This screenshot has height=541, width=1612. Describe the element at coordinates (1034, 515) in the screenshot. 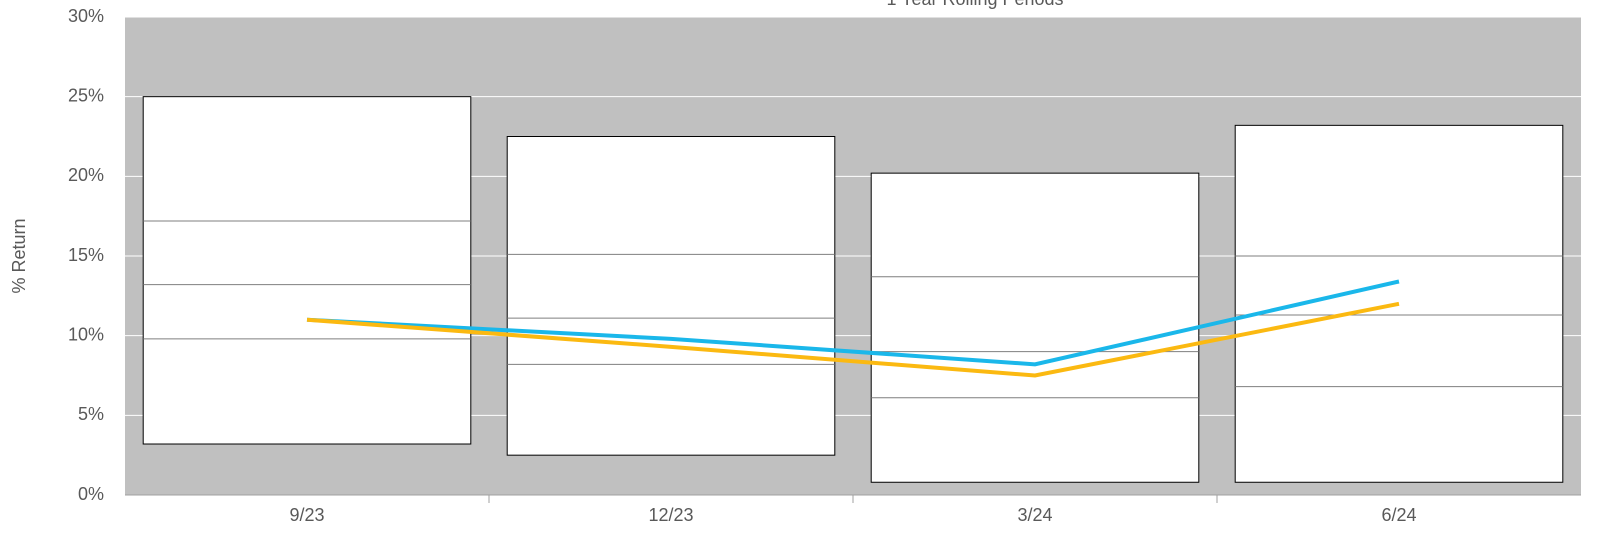

I see `x-tick-label: 3/24` at that location.